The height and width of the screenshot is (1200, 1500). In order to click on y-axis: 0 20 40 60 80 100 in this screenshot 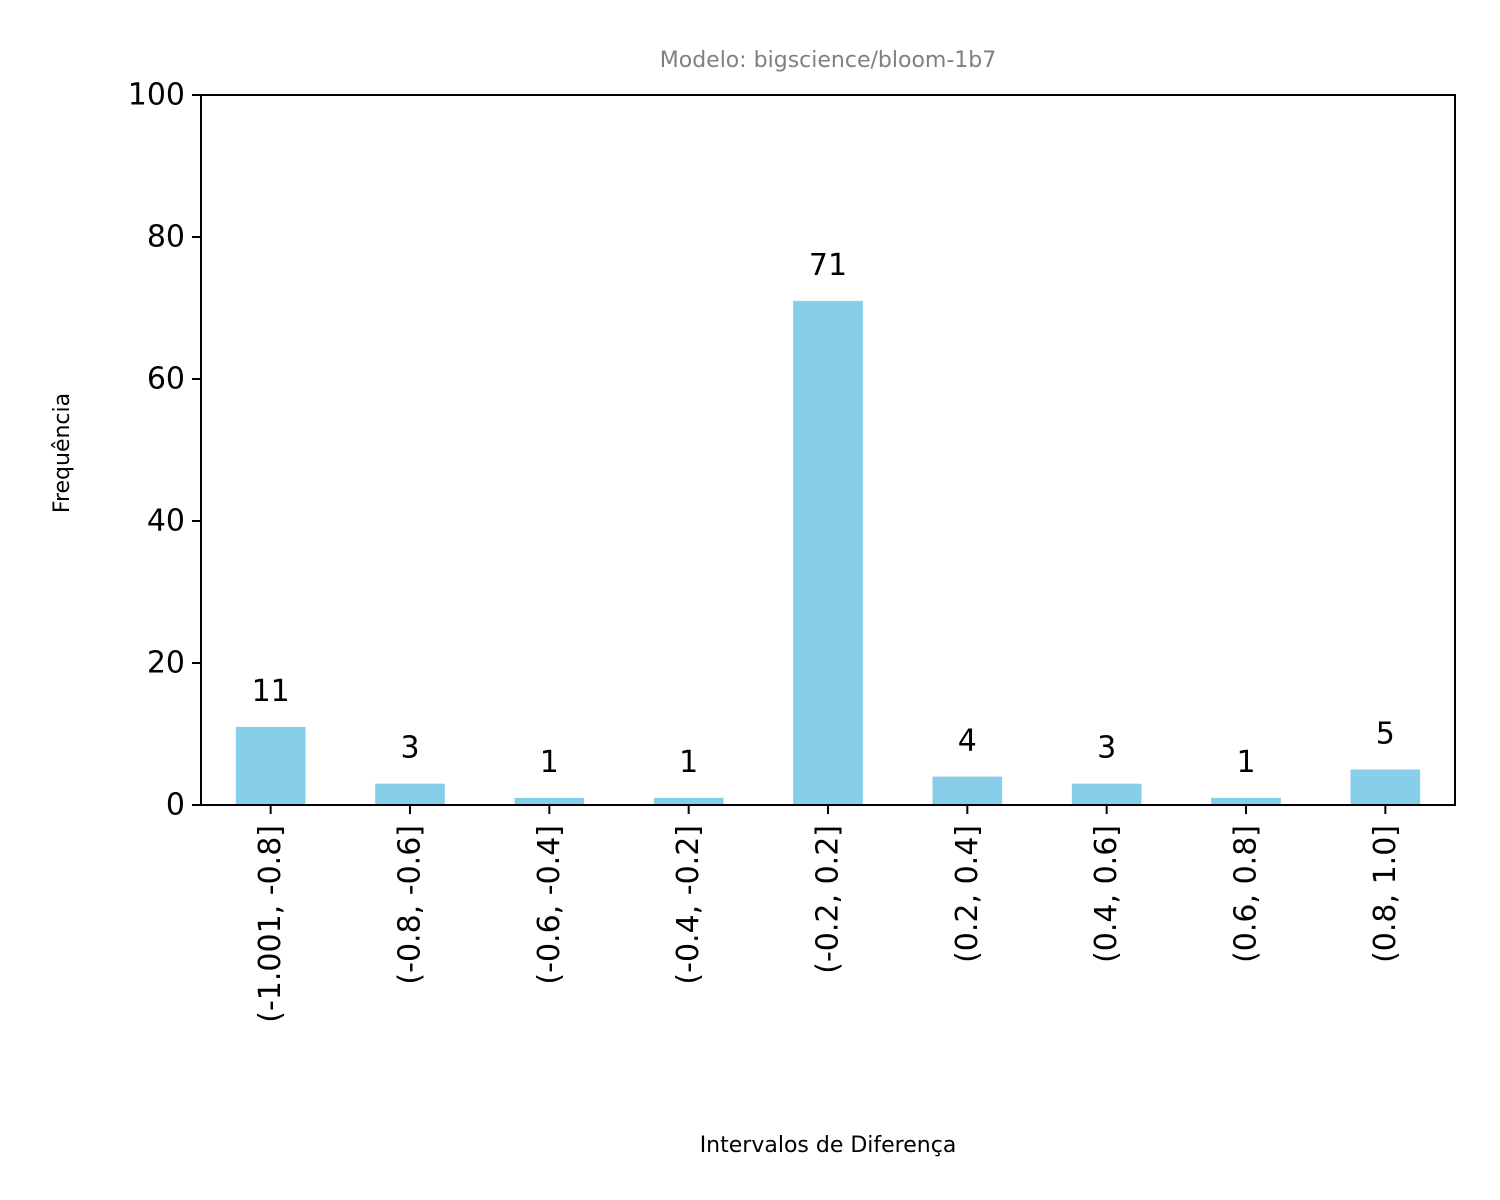, I will do `click(164, 450)`.